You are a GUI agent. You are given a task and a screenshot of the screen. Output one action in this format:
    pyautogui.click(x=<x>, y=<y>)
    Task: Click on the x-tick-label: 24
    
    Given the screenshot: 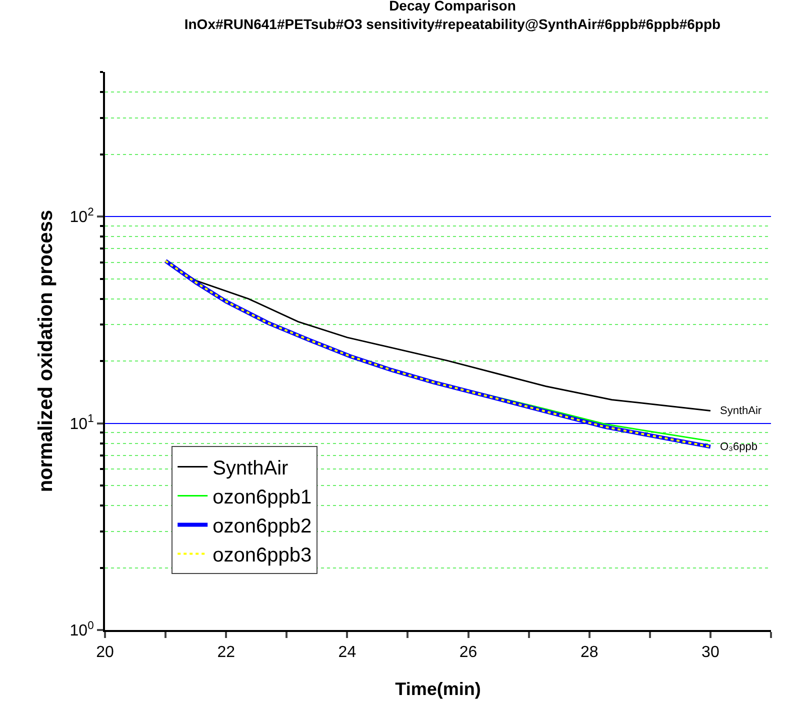 What is the action you would take?
    pyautogui.click(x=347, y=653)
    